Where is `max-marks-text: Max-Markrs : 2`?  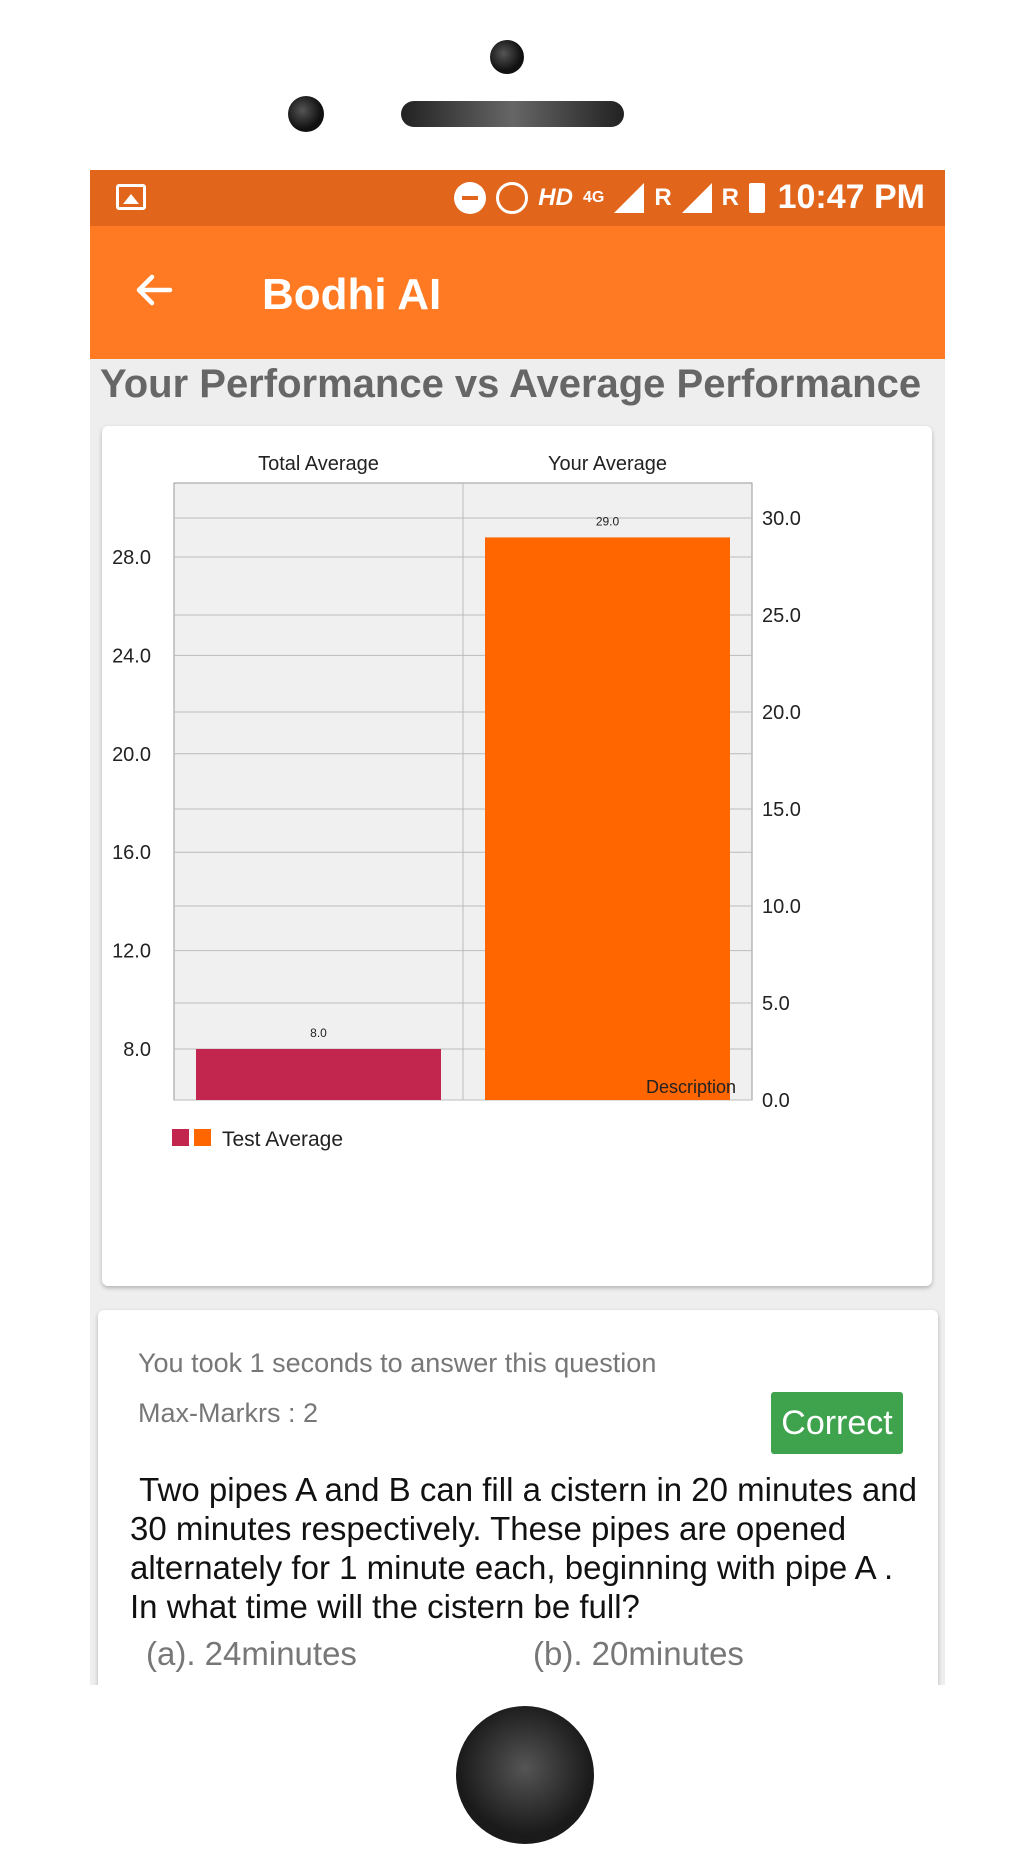
max-marks-text: Max-Markrs : 2 is located at coordinates (228, 1413).